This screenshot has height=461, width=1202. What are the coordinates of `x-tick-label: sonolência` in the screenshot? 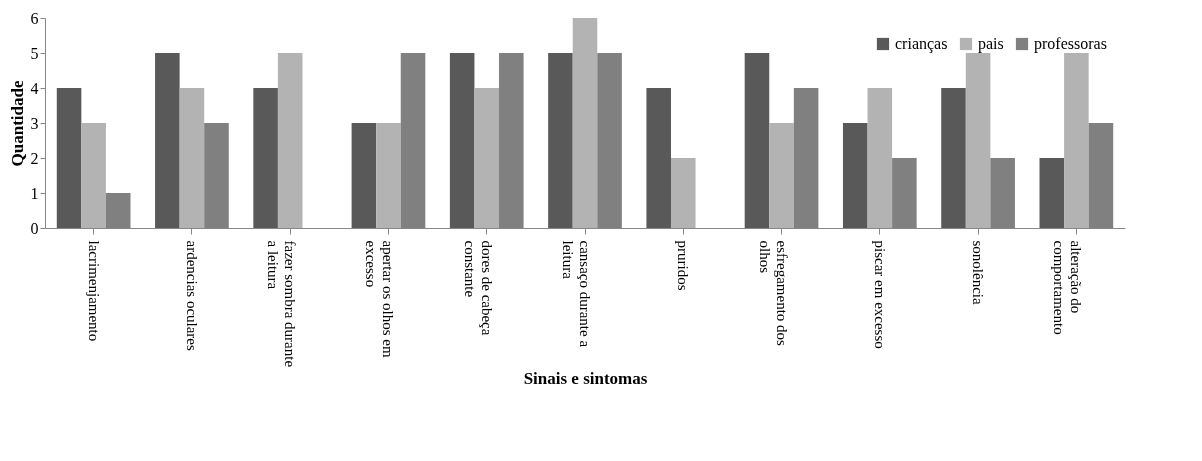 It's located at (978, 272).